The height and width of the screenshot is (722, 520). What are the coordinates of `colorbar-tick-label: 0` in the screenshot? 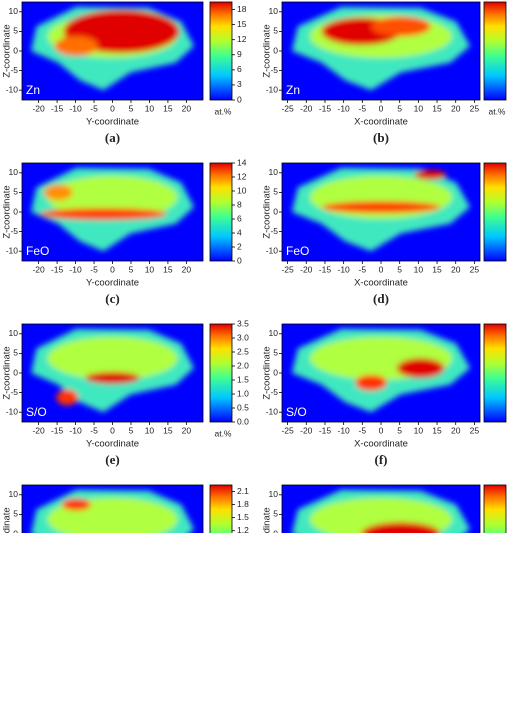 It's located at (239, 99).